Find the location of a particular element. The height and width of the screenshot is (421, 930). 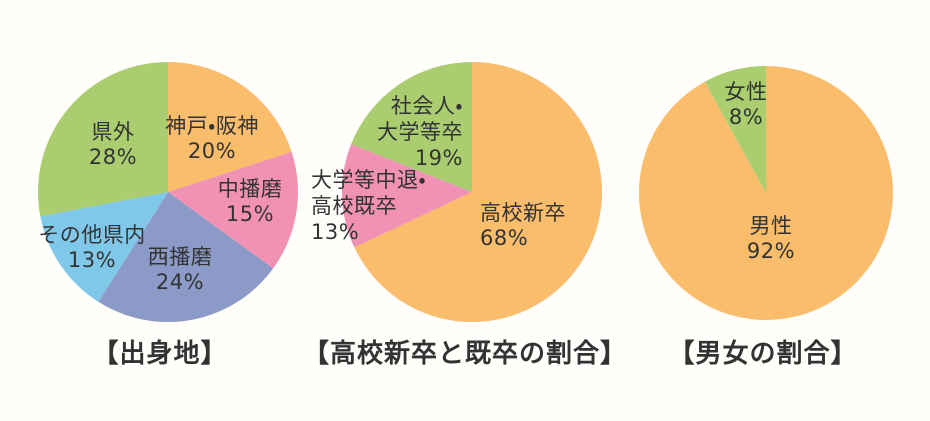

chart-title-gender-ratio: 【男女の割合】 is located at coordinates (763, 354).